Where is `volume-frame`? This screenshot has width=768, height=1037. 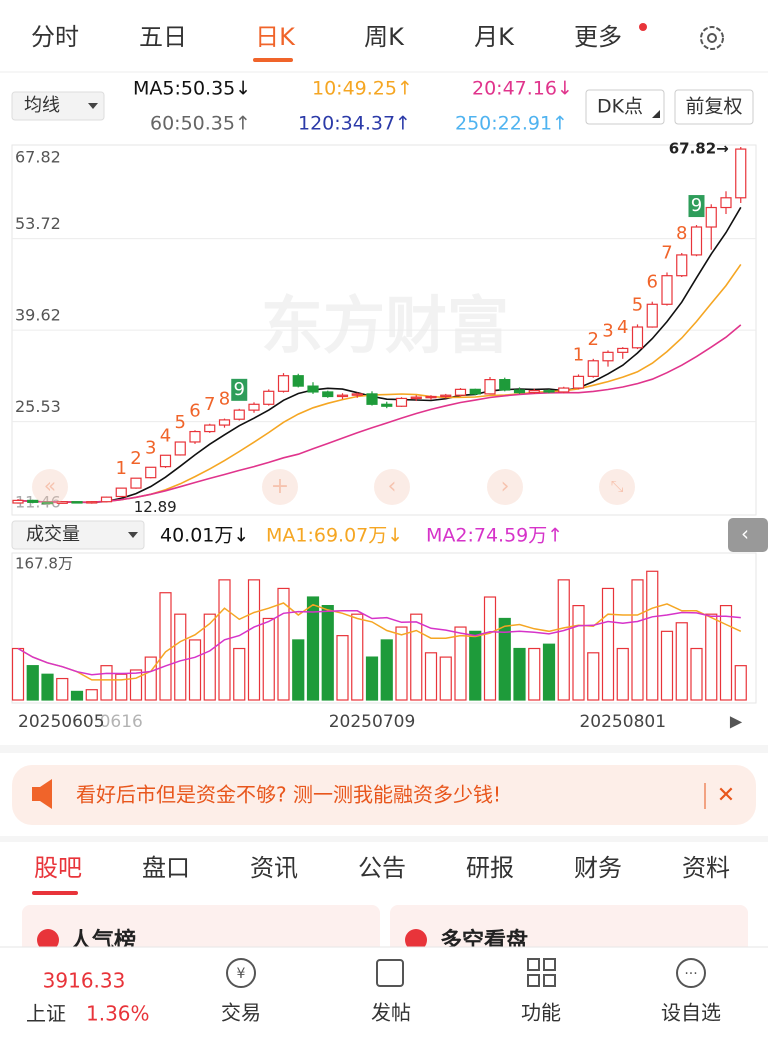
volume-frame is located at coordinates (384, 628).